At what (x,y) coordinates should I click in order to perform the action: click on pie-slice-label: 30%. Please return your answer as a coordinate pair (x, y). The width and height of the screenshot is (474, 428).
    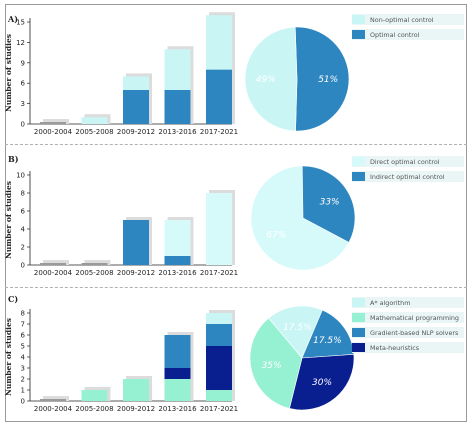
    Looking at the image, I should click on (322, 383).